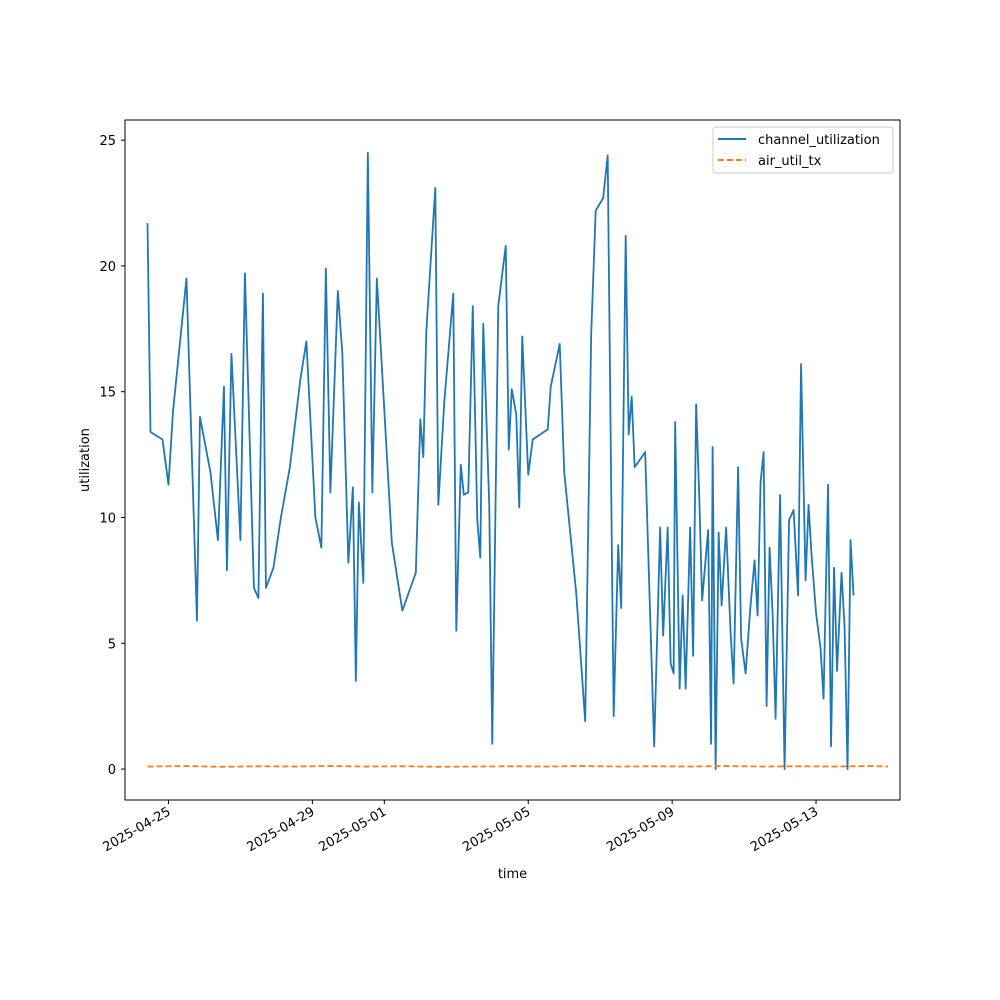 The width and height of the screenshot is (1000, 1000). What do you see at coordinates (512, 874) in the screenshot?
I see `x-axis-label: time` at bounding box center [512, 874].